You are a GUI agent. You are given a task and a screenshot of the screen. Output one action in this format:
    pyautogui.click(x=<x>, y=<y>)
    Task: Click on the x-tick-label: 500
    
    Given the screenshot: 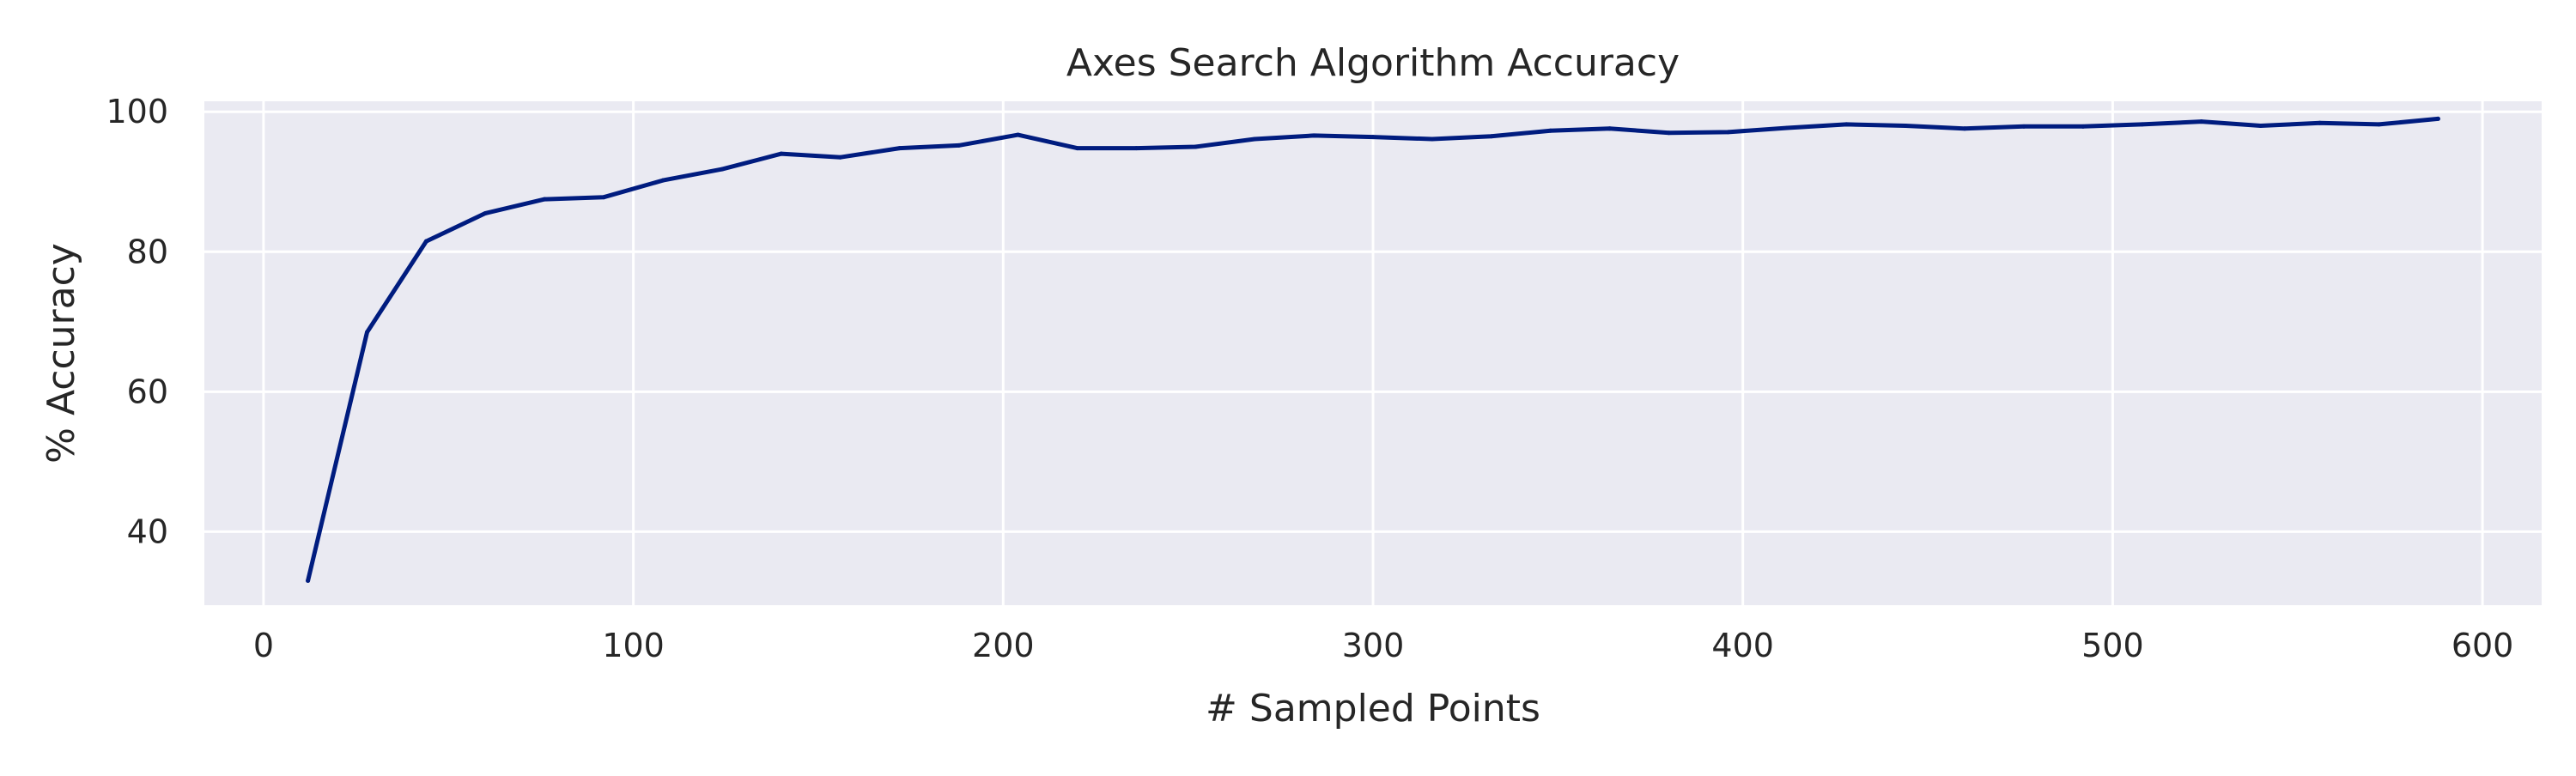 What is the action you would take?
    pyautogui.click(x=2112, y=645)
    